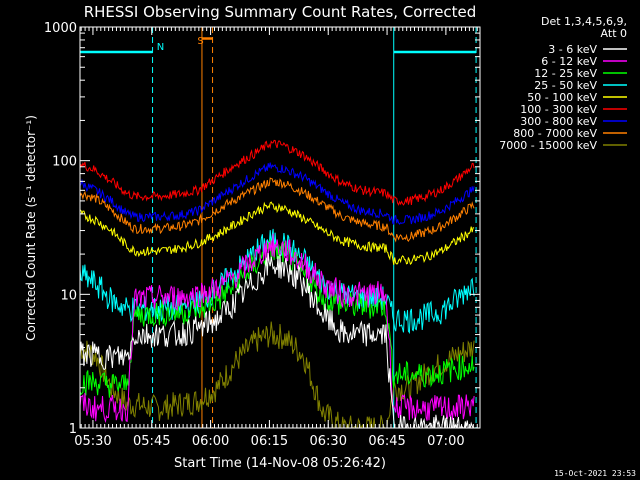  Describe the element at coordinates (151, 441) in the screenshot. I see `x-tick-label: 05:45` at that location.